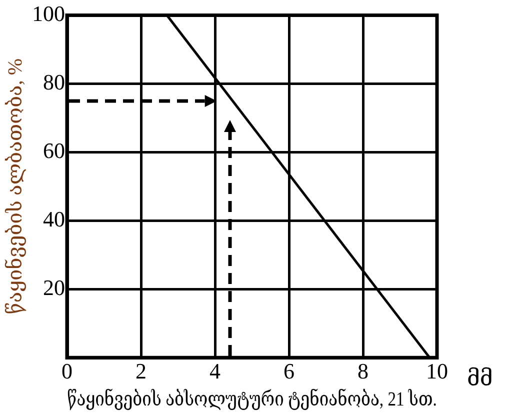 The height and width of the screenshot is (416, 512). What do you see at coordinates (252, 399) in the screenshot?
I see `x-axis-title: წაყინვების აბსოლუტური ტენიანობა, 21 სთ.` at bounding box center [252, 399].